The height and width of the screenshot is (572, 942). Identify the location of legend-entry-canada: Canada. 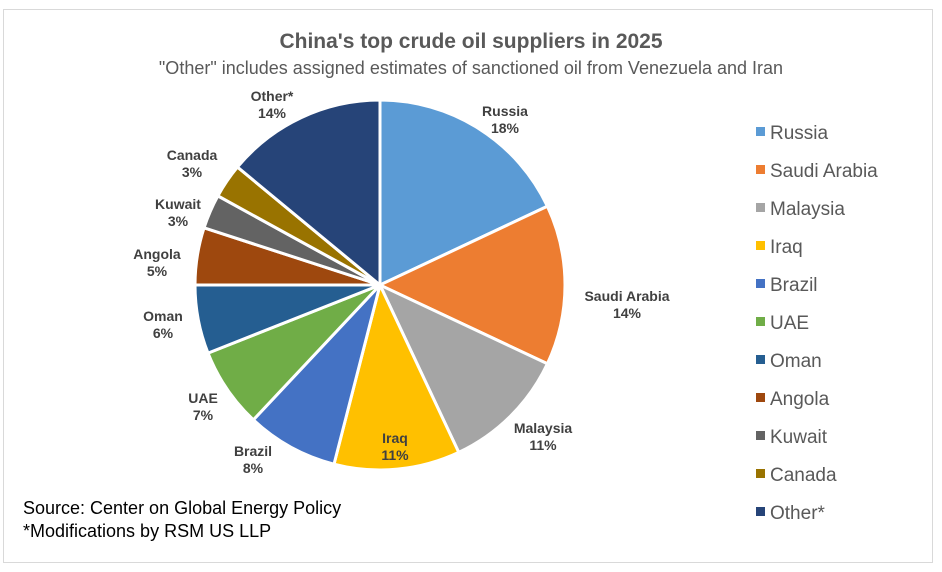
(803, 475).